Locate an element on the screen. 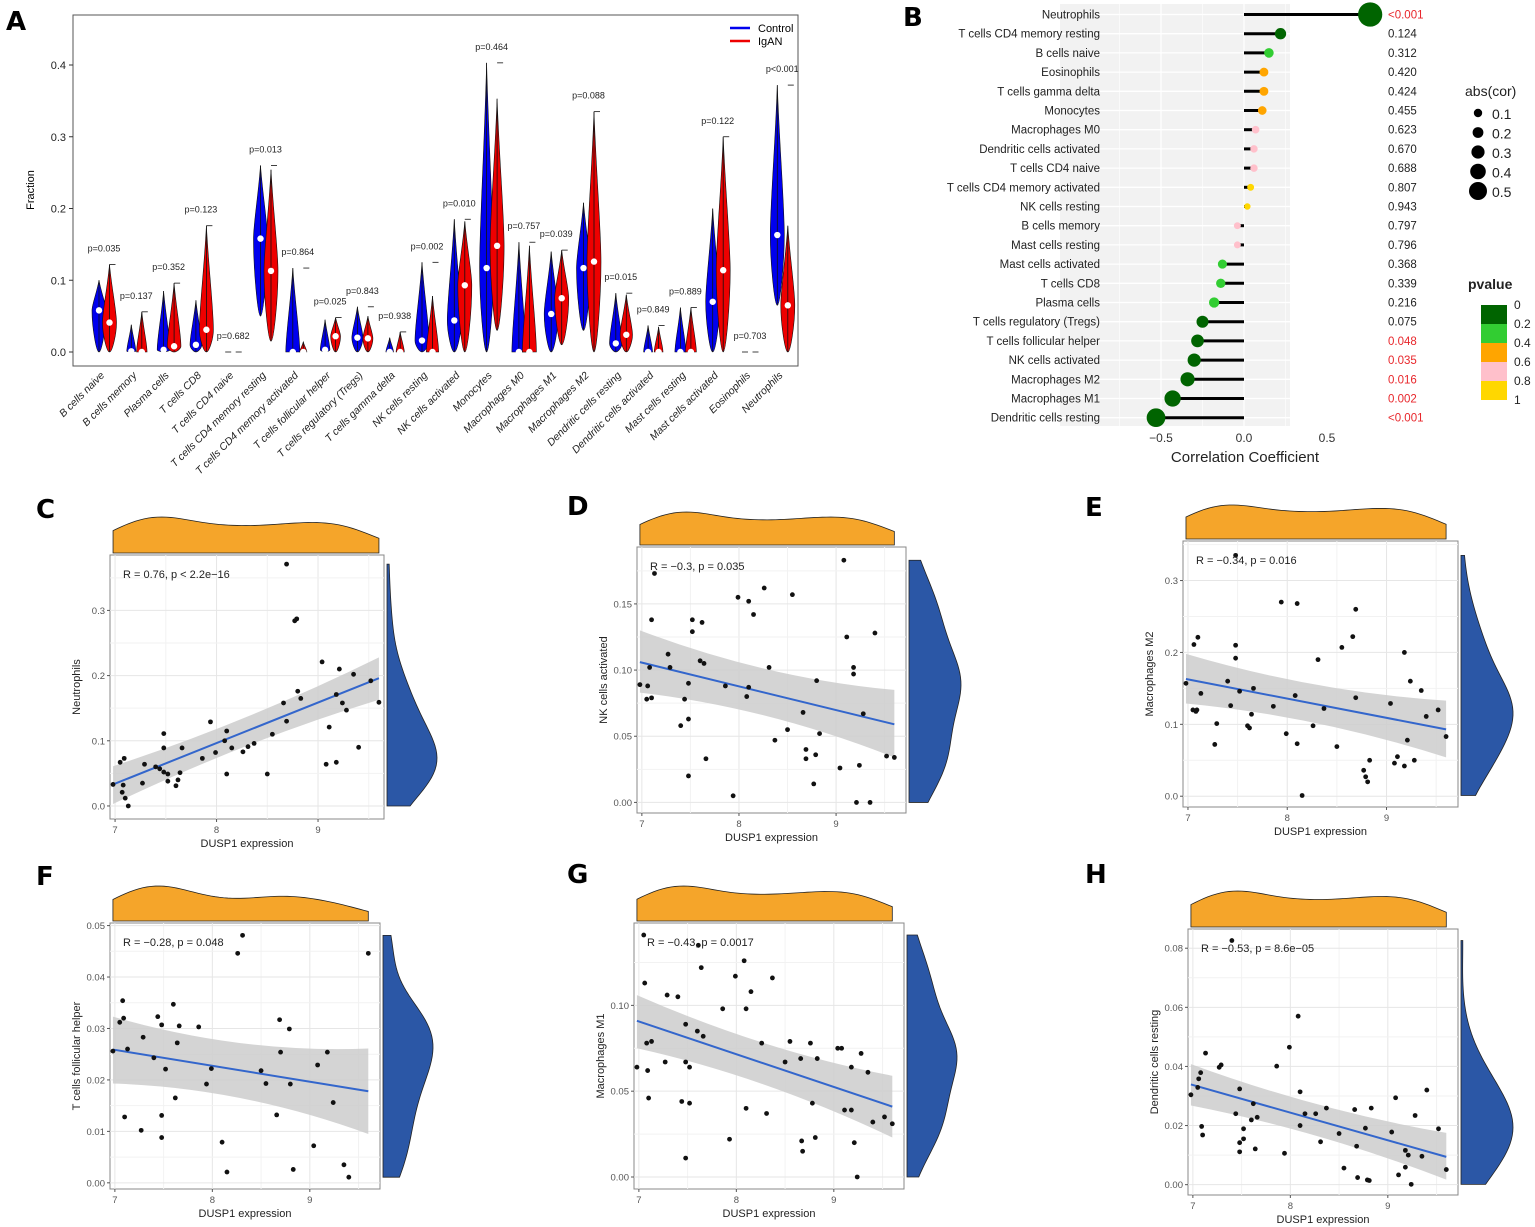 The height and width of the screenshot is (1227, 1535). marginal-density-x is located at coordinates (246, 535).